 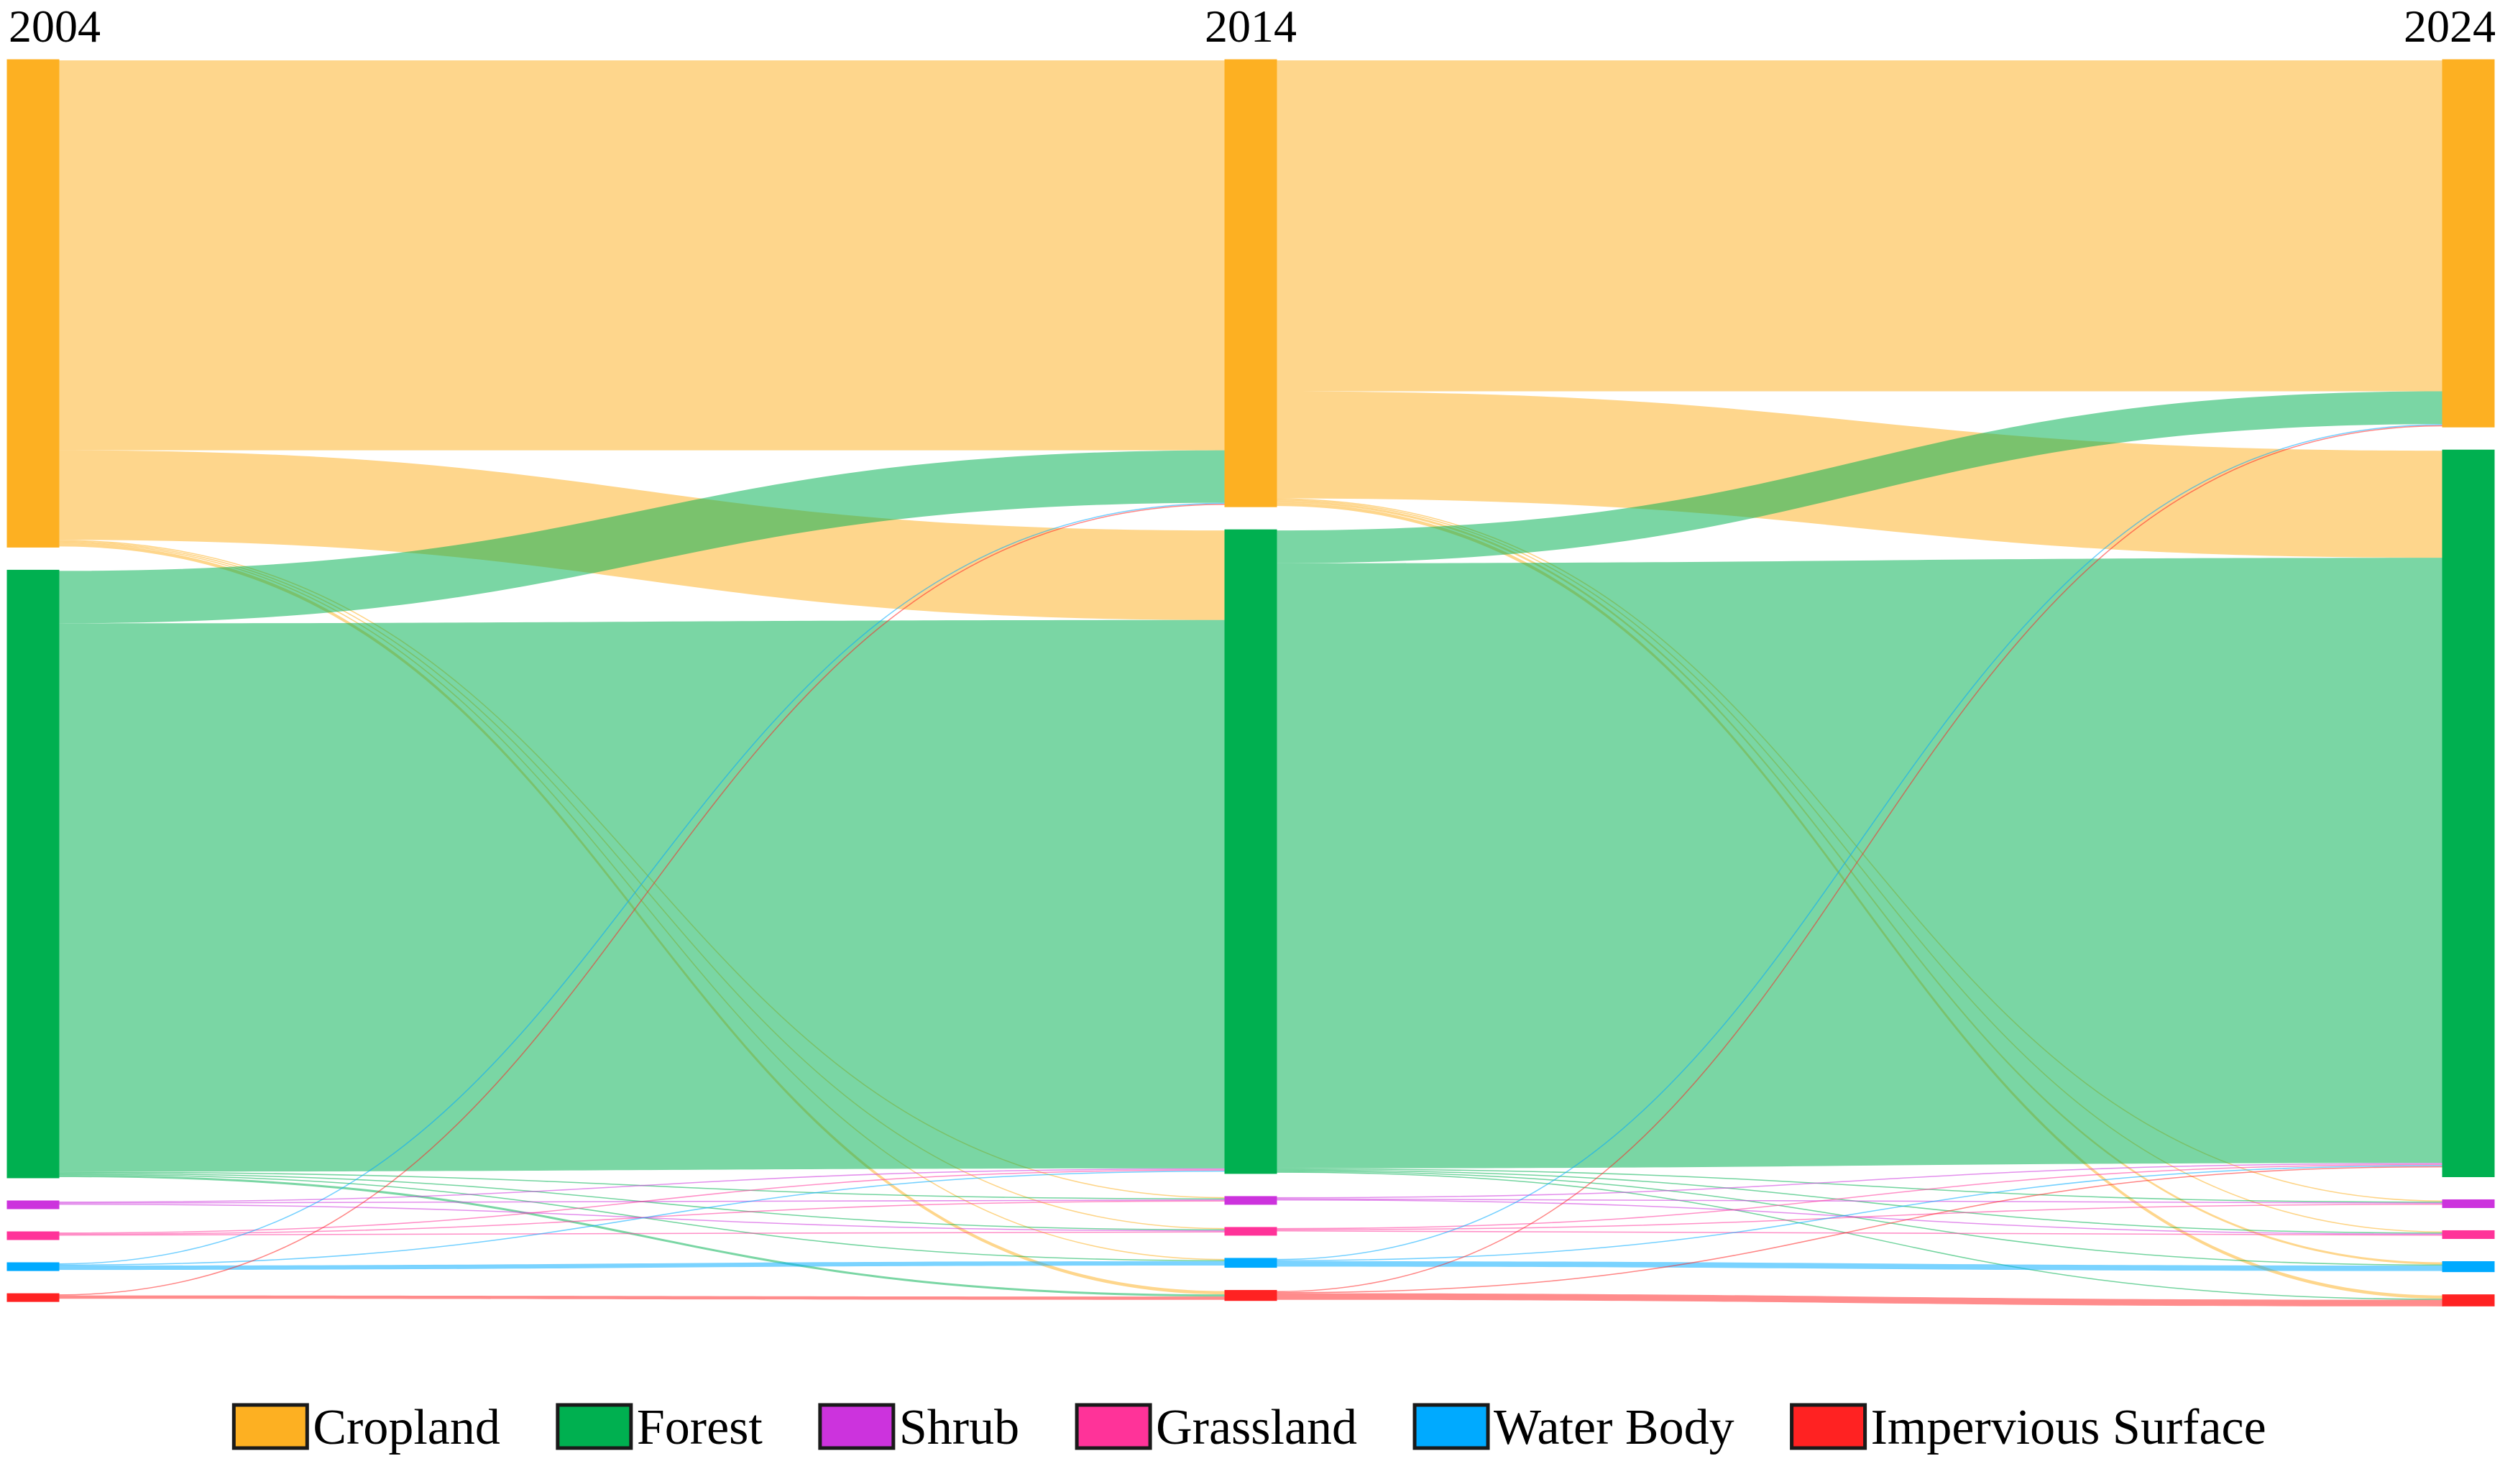 I want to click on node-water-body-2014, so click(x=1250, y=1263).